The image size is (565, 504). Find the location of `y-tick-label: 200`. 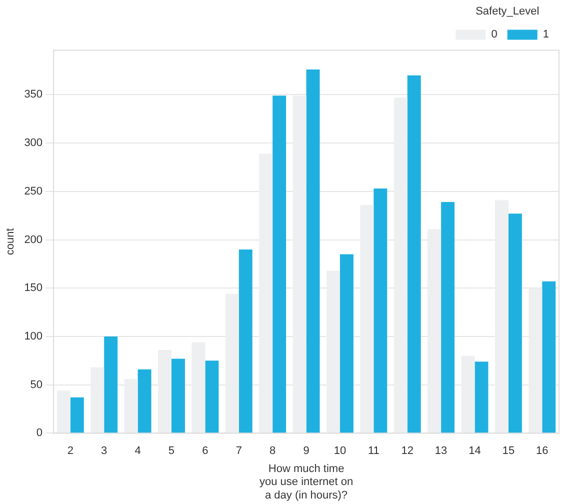

y-tick-label: 200 is located at coordinates (33, 240).